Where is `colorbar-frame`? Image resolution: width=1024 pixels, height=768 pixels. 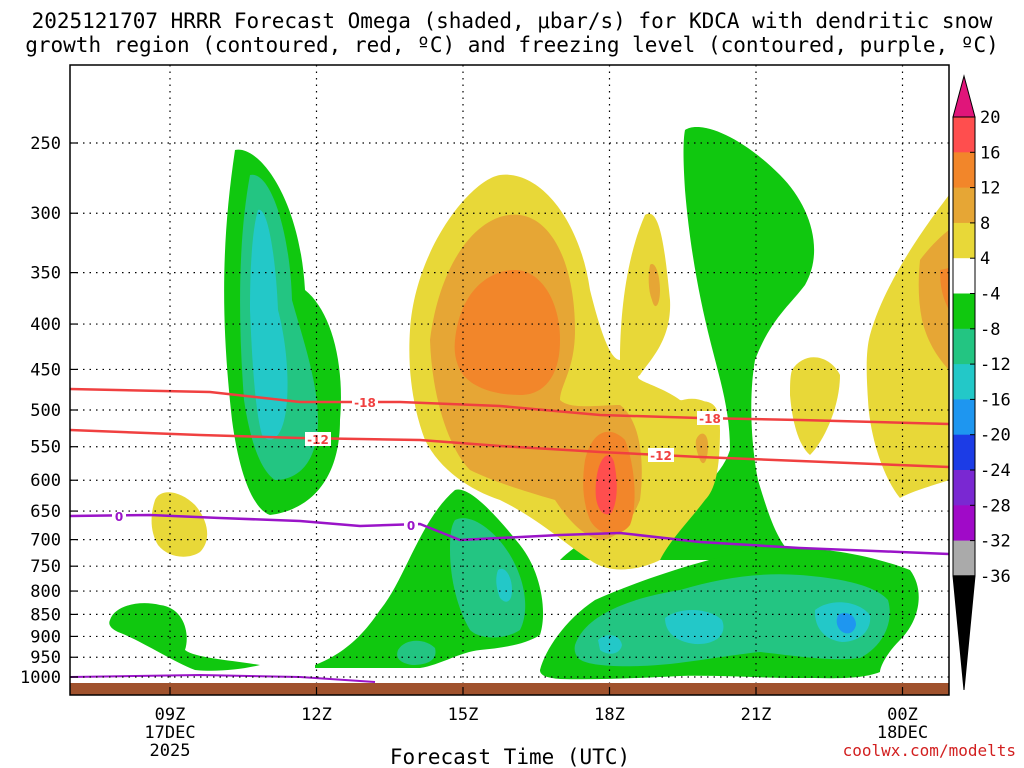
colorbar-frame is located at coordinates (964, 346).